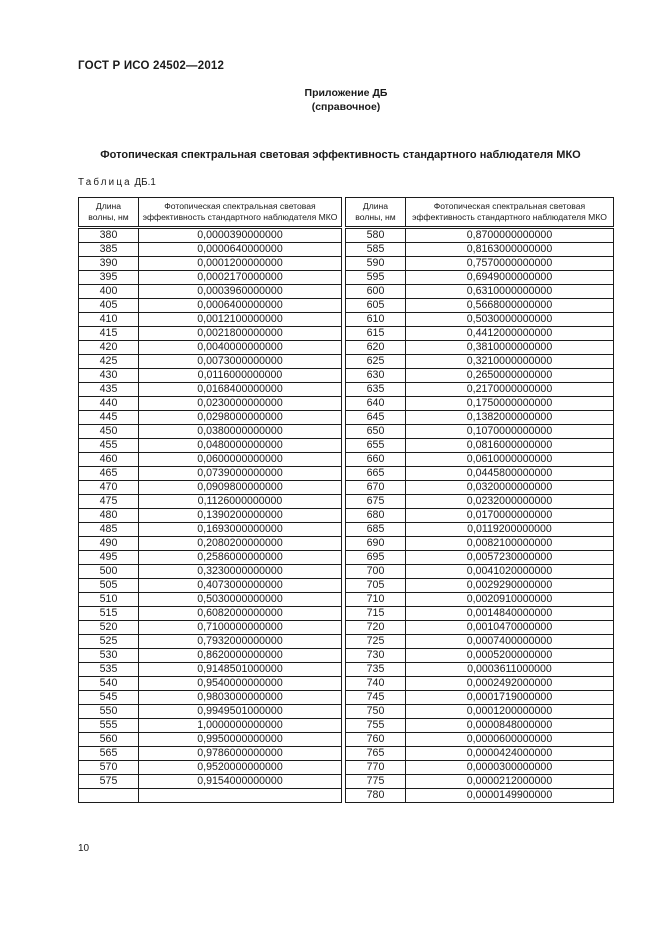  I want to click on appendix-heading: Приложение ДБ (справочное), so click(346, 100).